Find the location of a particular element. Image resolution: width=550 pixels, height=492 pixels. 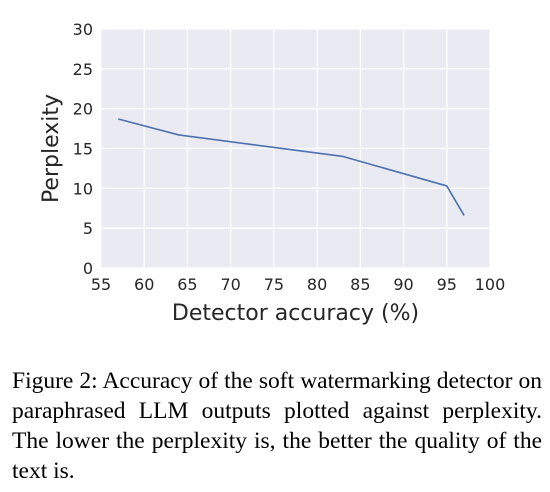

x-tick-label: 65 is located at coordinates (187, 284).